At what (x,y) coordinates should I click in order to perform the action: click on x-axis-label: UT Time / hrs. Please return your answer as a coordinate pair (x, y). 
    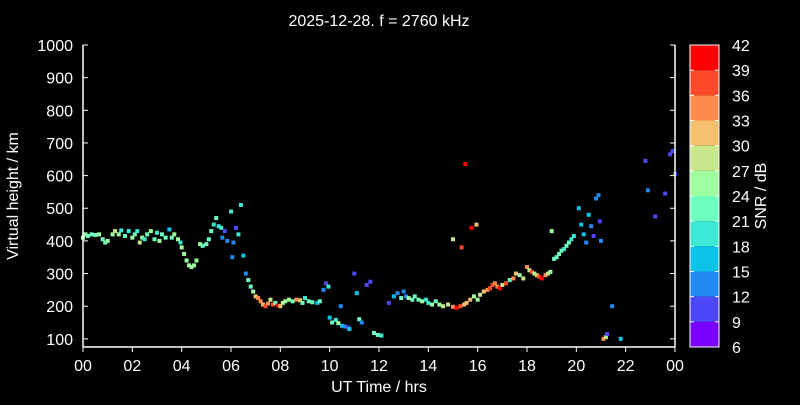
    Looking at the image, I should click on (379, 387).